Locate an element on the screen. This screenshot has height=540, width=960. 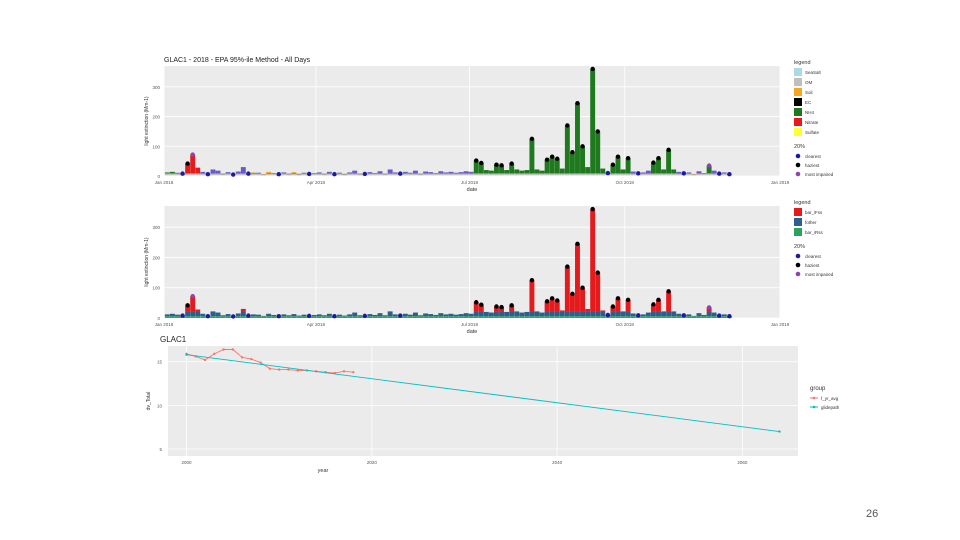
y-axis-label: dv_Total is located at coordinates (149, 401).